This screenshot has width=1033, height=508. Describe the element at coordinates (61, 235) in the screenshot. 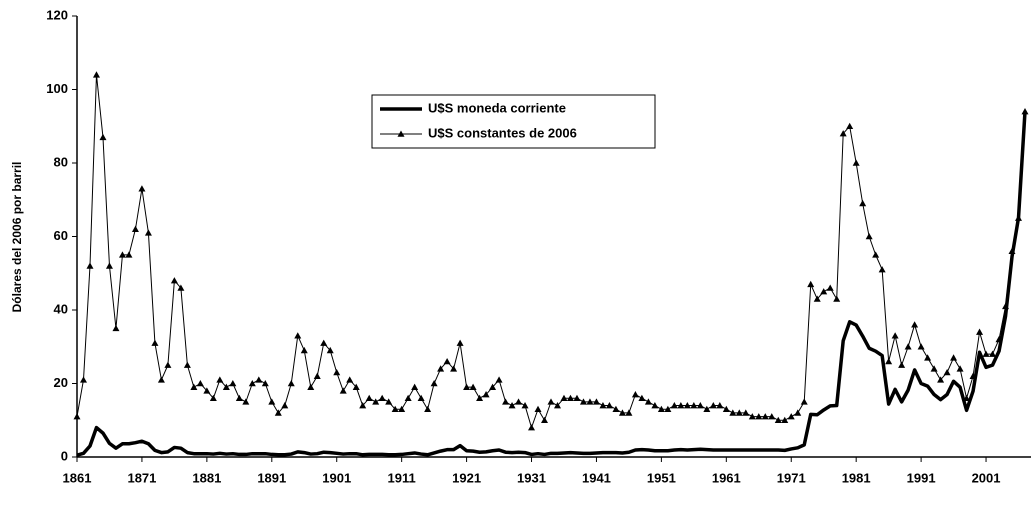

I see `y-tick-label: 60` at that location.